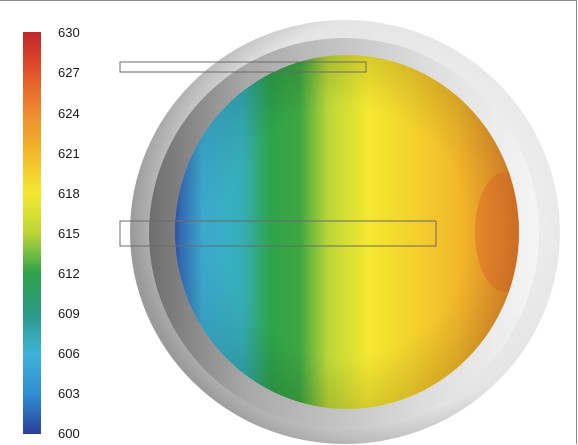  Describe the element at coordinates (69, 273) in the screenshot. I see `colorbar-tick-label: 612` at that location.